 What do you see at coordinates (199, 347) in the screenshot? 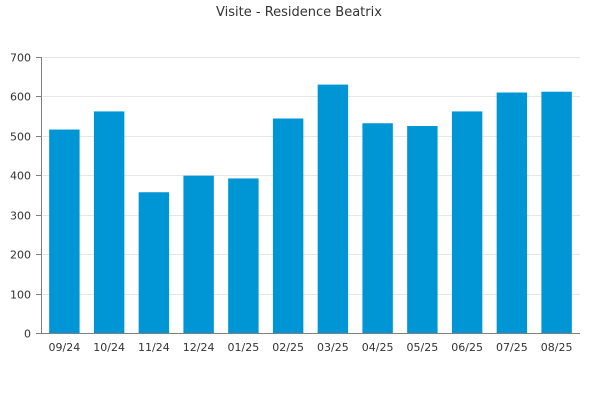
I see `x-tick-label: 12/24` at bounding box center [199, 347].